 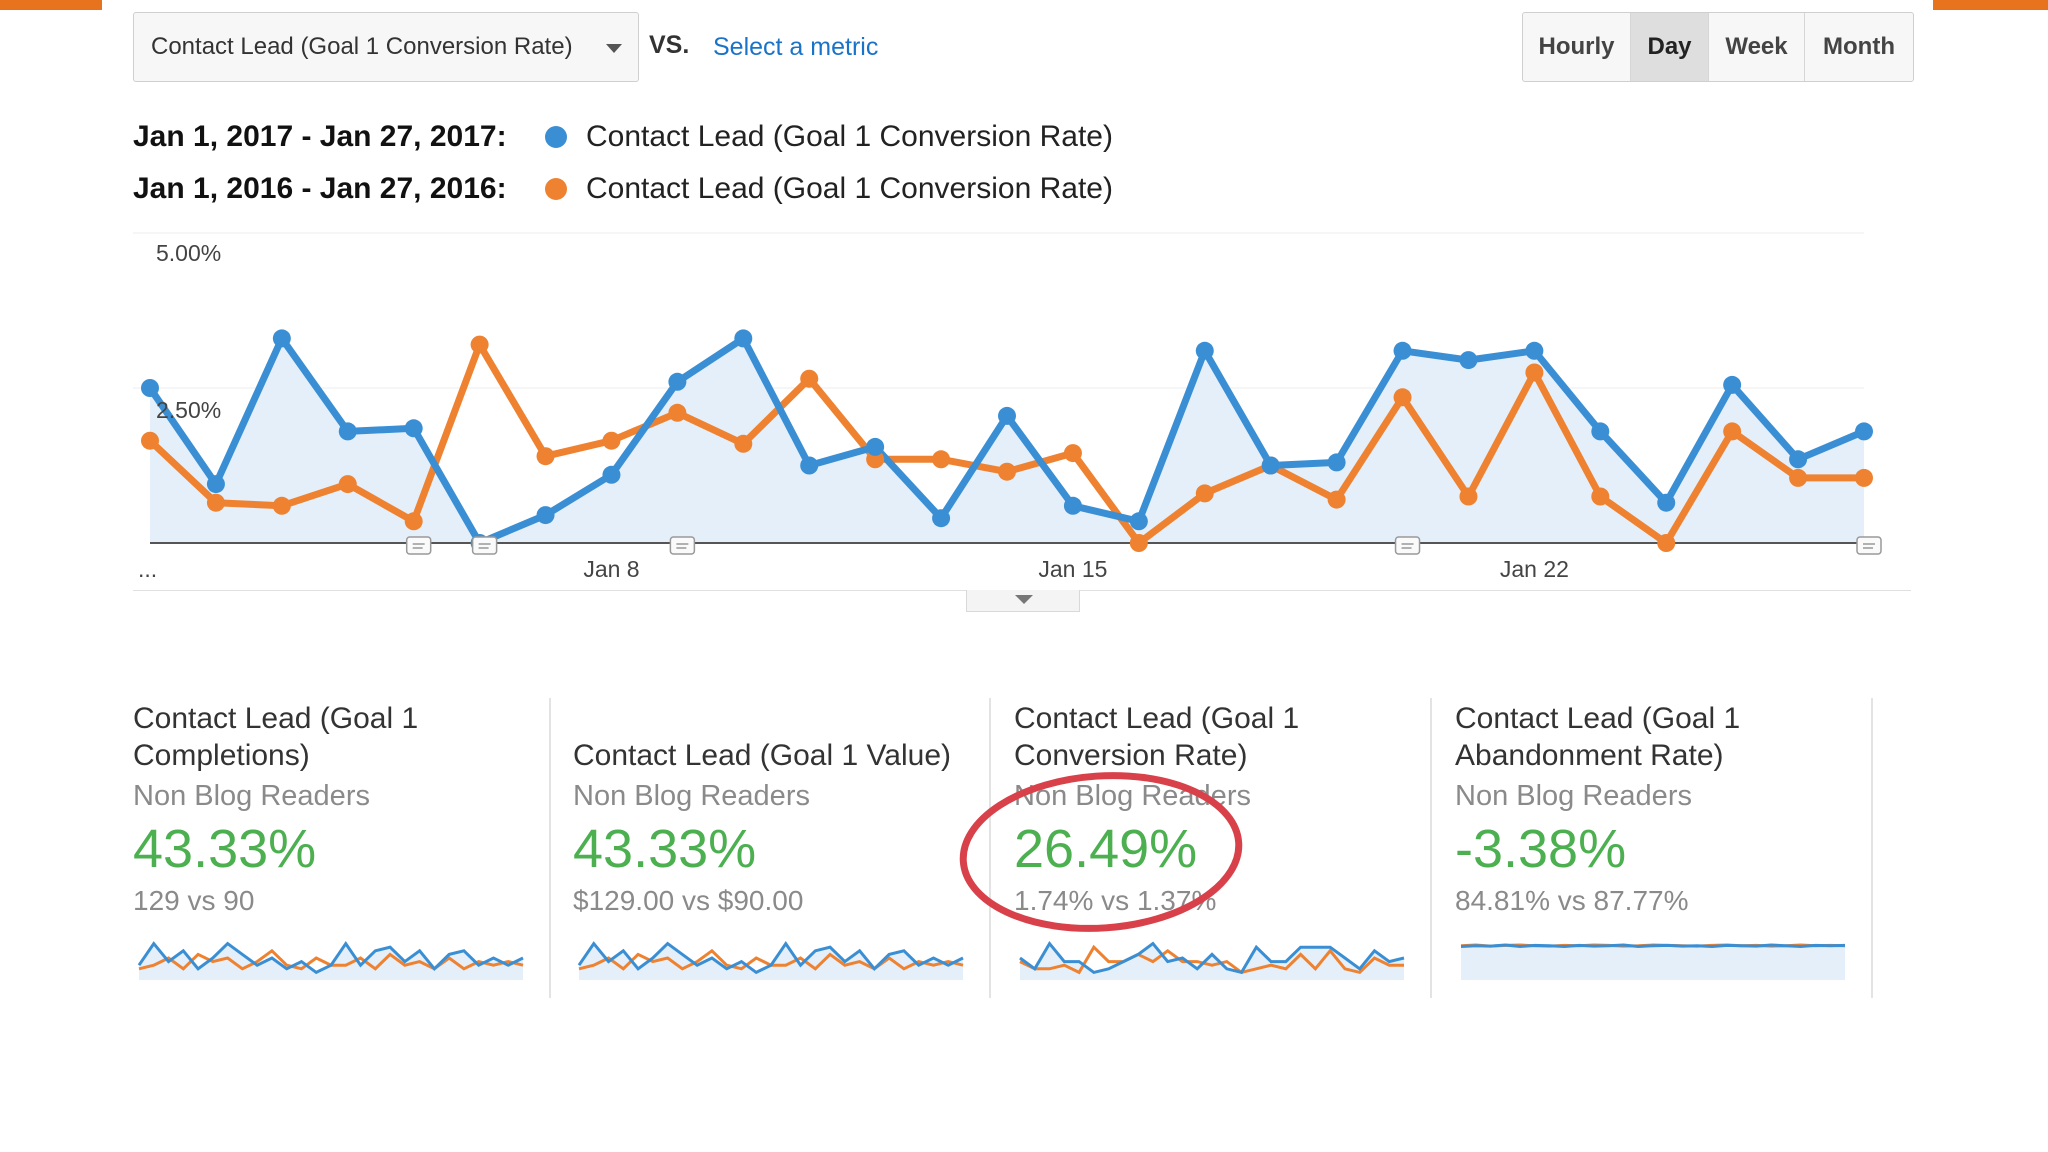 What do you see at coordinates (849, 188) in the screenshot?
I see `legend-series-name: Contact Lead (Goal 1 Conversion Rate)` at bounding box center [849, 188].